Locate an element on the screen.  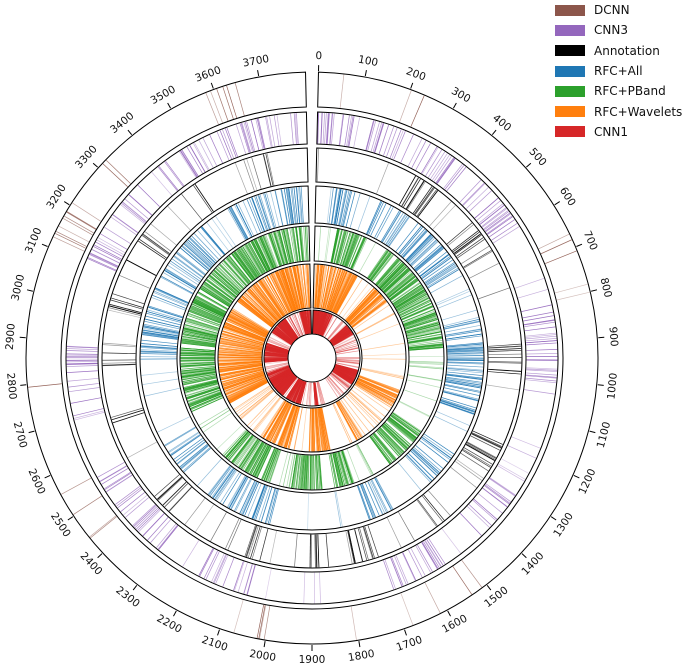
annotation-mark is located at coordinates (422, 200).